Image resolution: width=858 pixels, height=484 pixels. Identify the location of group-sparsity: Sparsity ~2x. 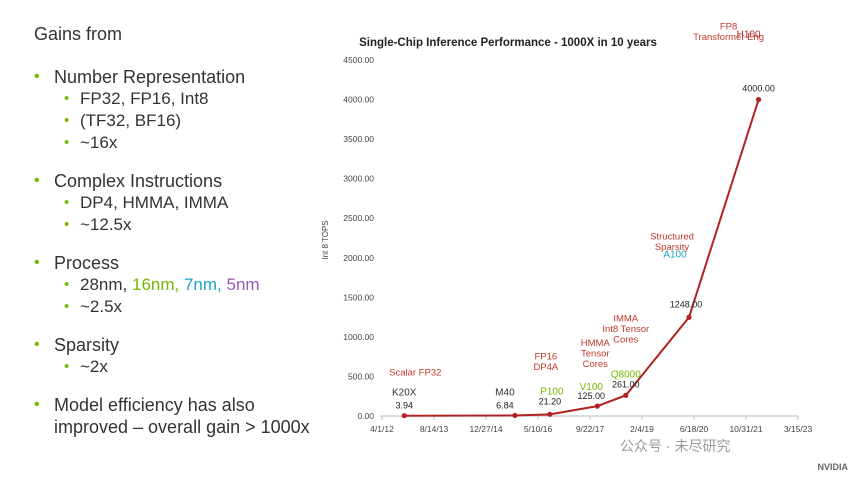
(184, 356).